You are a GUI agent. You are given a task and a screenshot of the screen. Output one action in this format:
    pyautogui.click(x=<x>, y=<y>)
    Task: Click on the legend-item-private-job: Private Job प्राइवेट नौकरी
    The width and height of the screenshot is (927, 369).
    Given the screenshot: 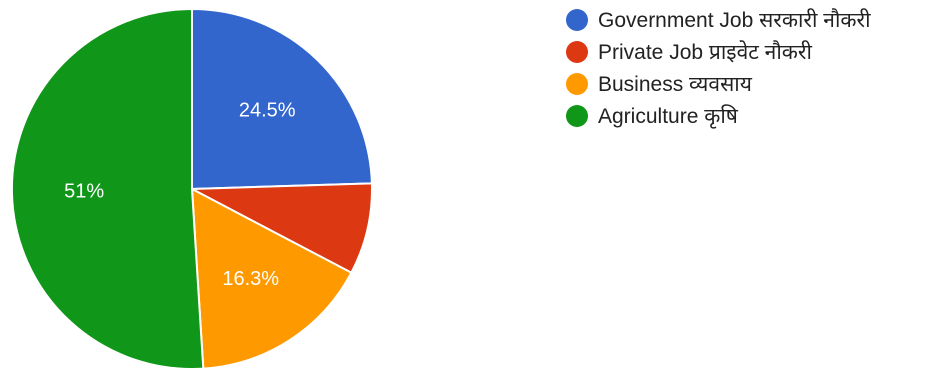 What is the action you would take?
    pyautogui.click(x=718, y=52)
    